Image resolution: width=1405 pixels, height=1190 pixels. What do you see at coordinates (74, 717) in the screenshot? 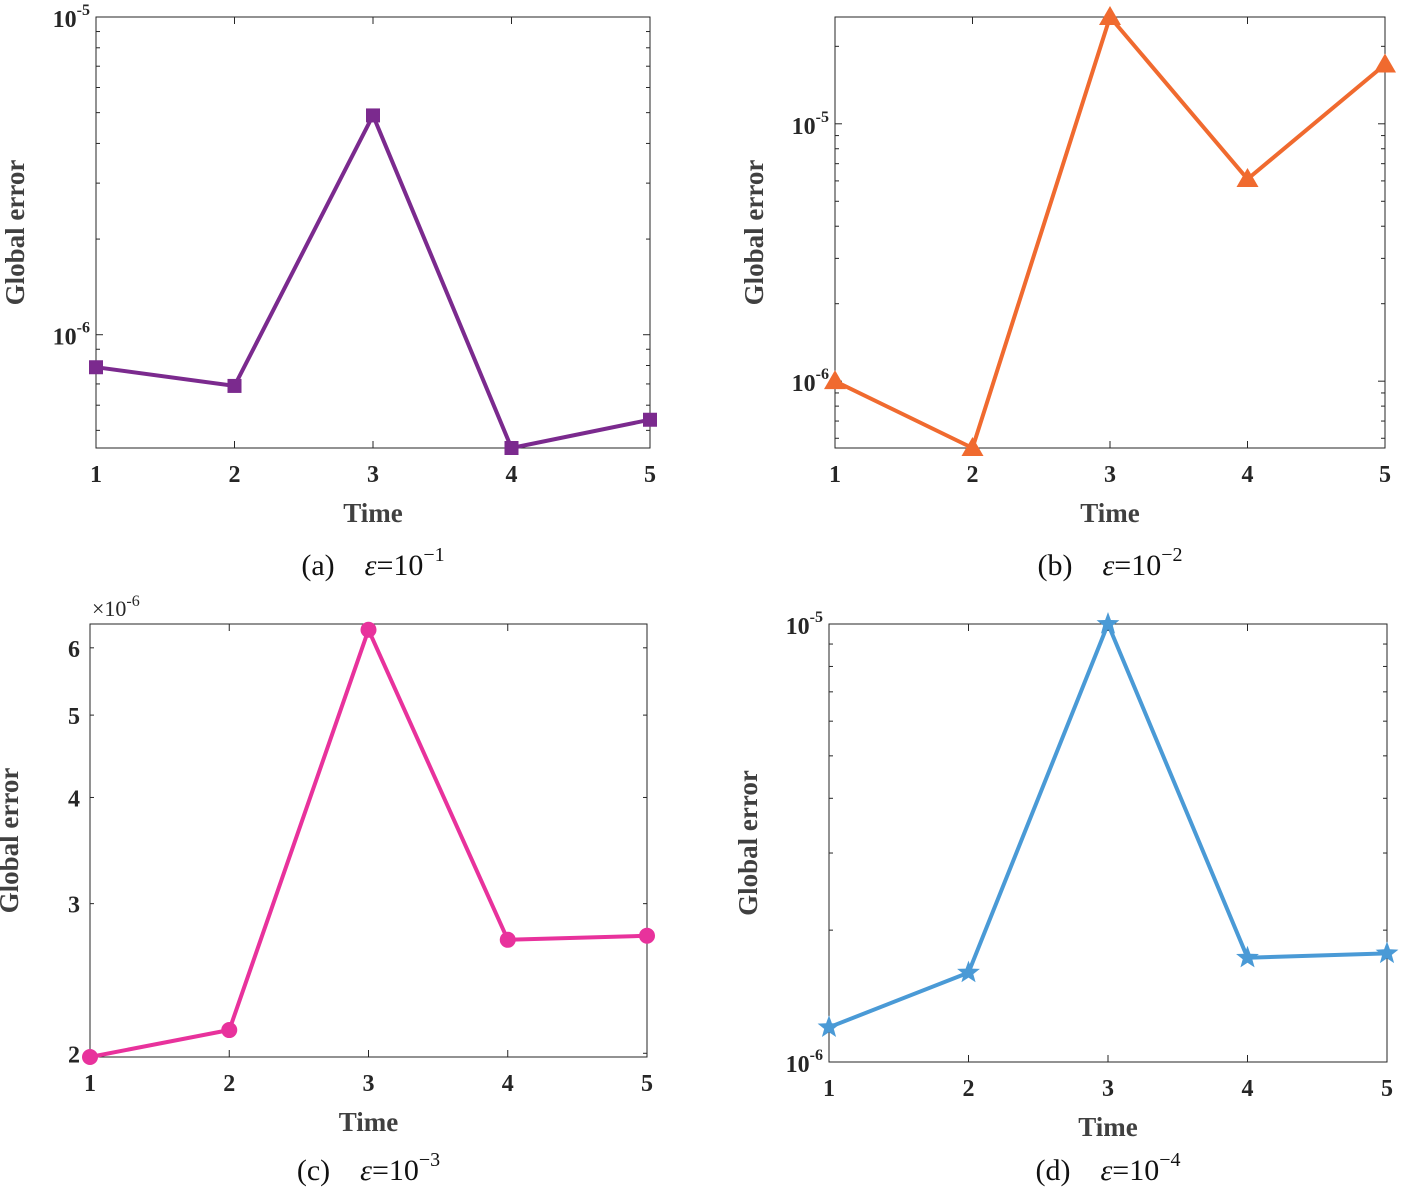
I see `y-tick-label: 5` at bounding box center [74, 717].